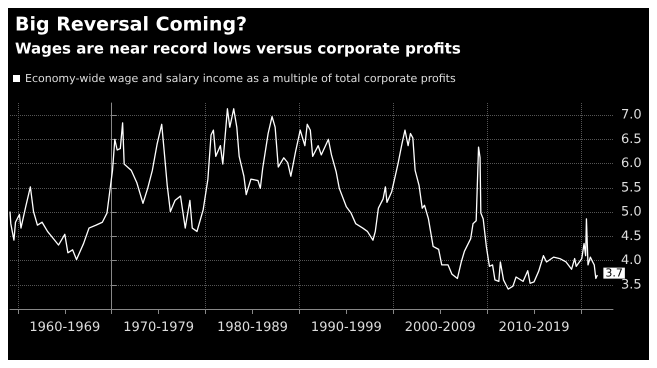  Describe the element at coordinates (158, 327) in the screenshot. I see `x-tick-label: 1970-1979` at that location.